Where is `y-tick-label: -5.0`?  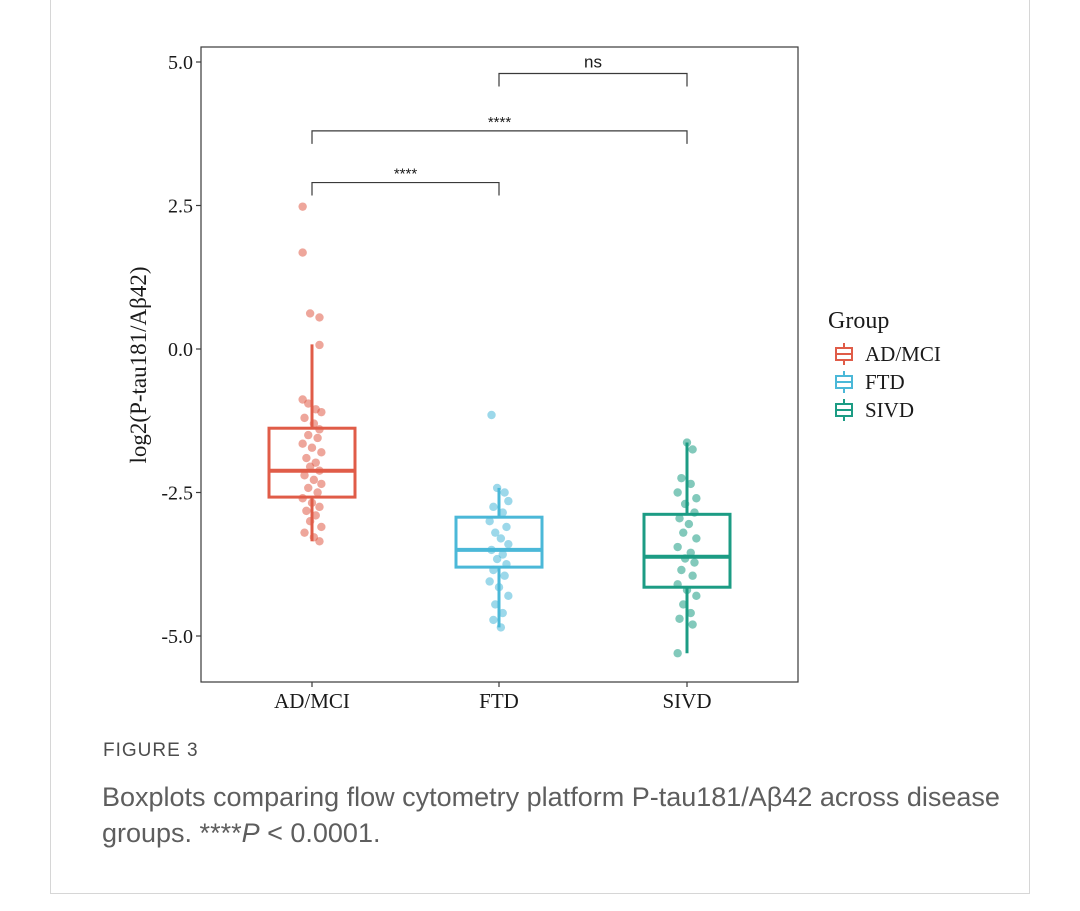
y-tick-label: -5.0 is located at coordinates (177, 637).